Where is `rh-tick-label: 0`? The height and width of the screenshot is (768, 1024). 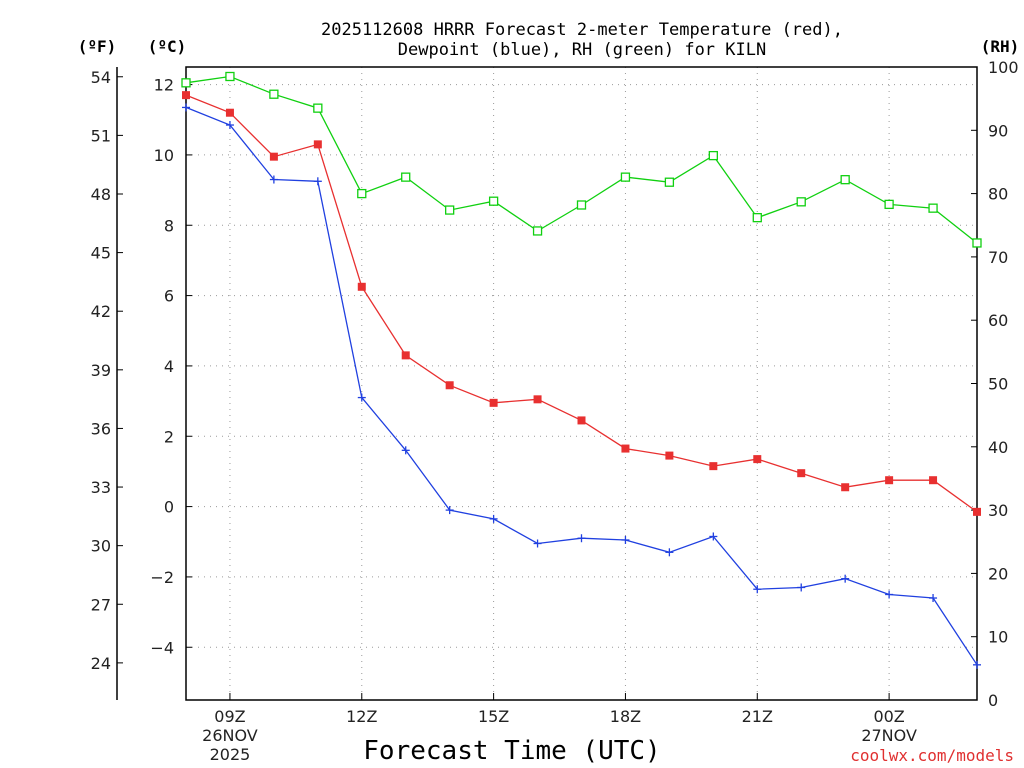 rh-tick-label: 0 is located at coordinates (993, 700).